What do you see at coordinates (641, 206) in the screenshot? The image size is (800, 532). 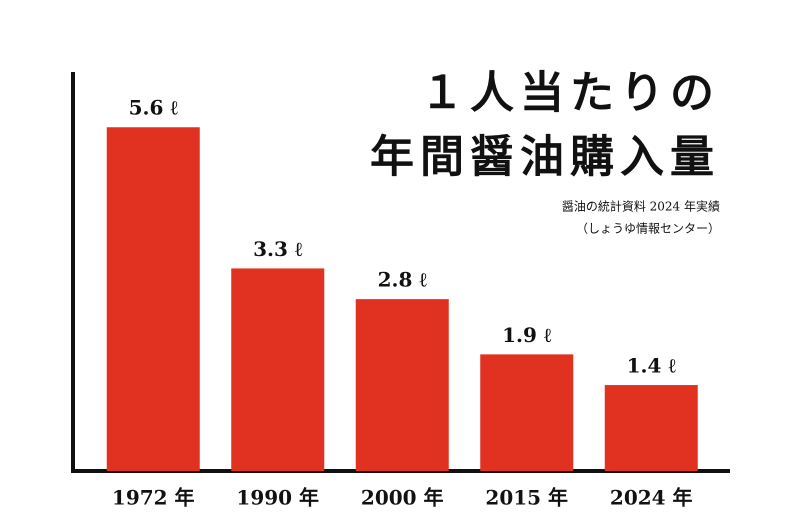 I see `subtitle: 醤油の統計資料 2024 年実績` at bounding box center [641, 206].